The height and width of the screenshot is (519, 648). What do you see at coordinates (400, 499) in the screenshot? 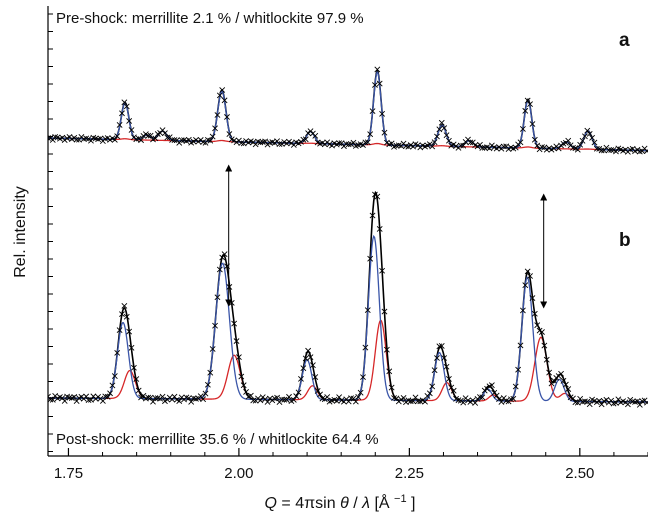
I see `x-label-unit-sup: −1` at bounding box center [400, 499].